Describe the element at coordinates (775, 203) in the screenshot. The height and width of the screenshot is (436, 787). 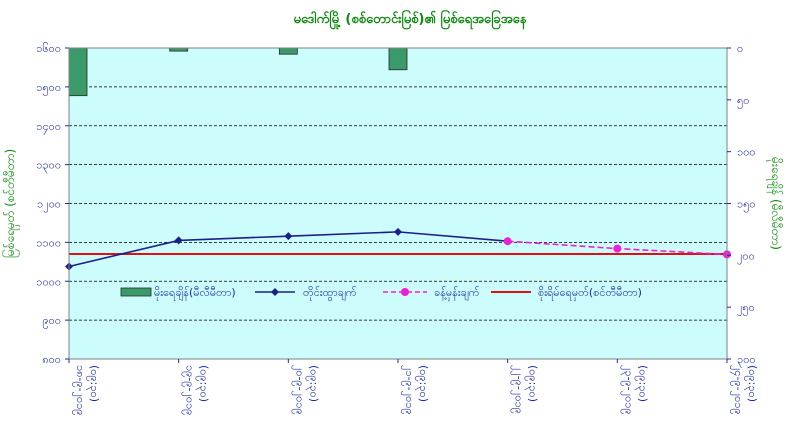
I see `right-axis-label: မိုးရေချိန် (မီလီမီတာ)` at that location.